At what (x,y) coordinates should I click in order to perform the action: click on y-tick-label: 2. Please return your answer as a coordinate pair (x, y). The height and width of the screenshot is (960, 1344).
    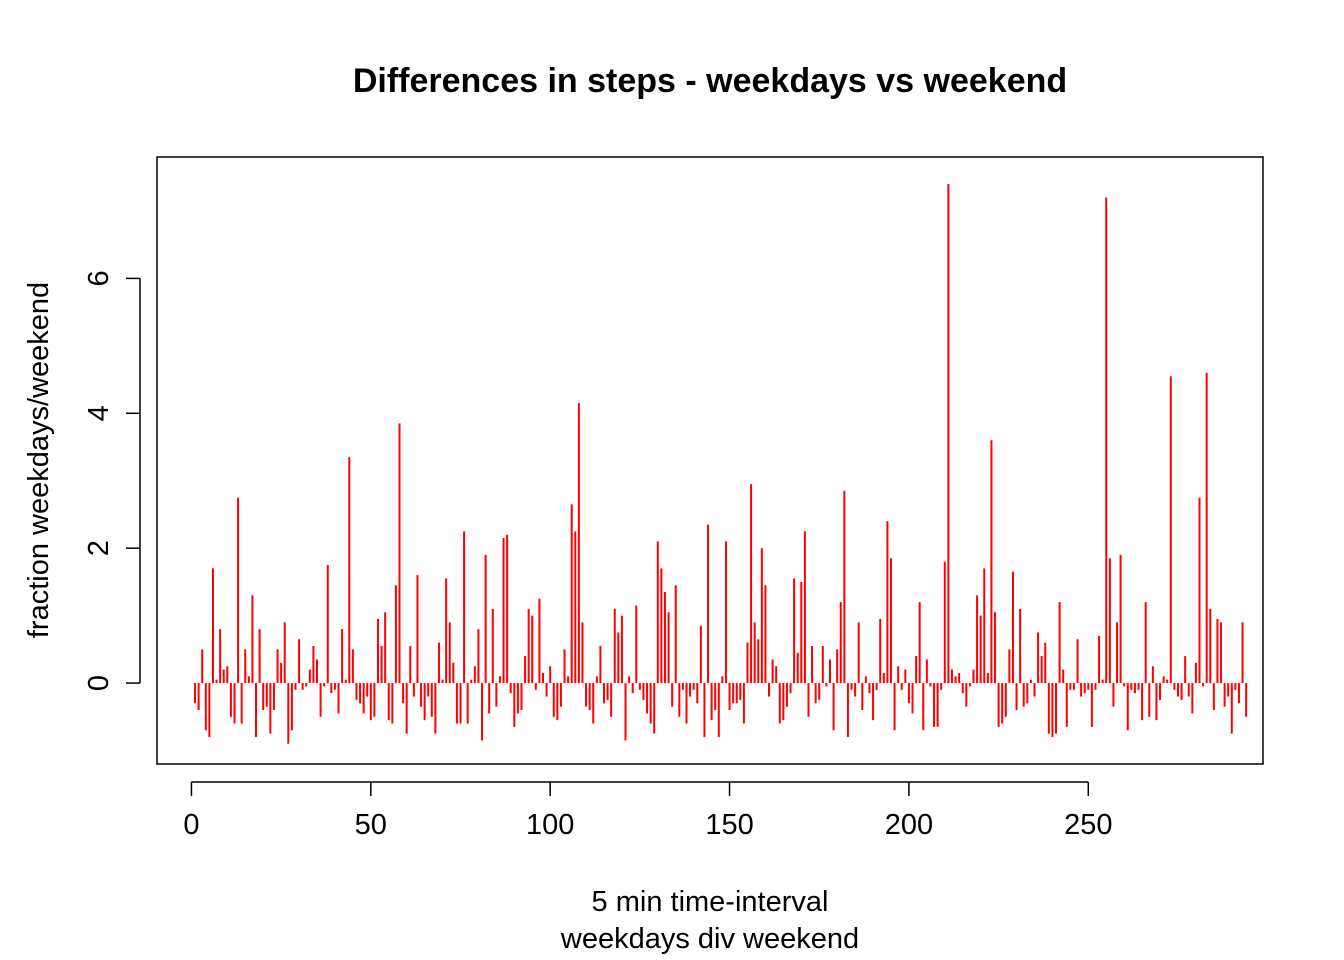
    Looking at the image, I should click on (99, 548).